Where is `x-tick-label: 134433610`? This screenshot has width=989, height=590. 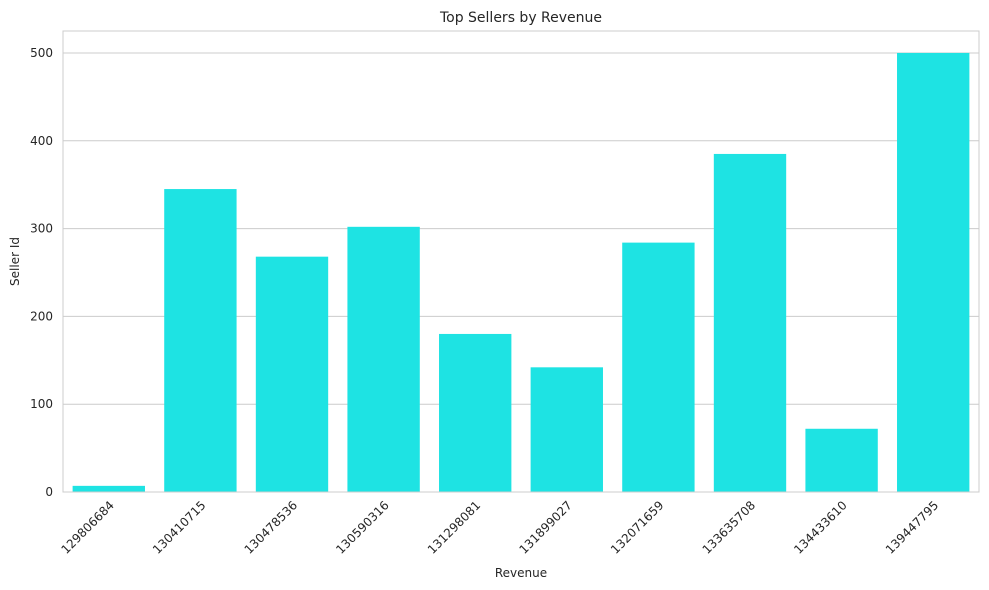 x-tick-label: 134433610 is located at coordinates (820, 527).